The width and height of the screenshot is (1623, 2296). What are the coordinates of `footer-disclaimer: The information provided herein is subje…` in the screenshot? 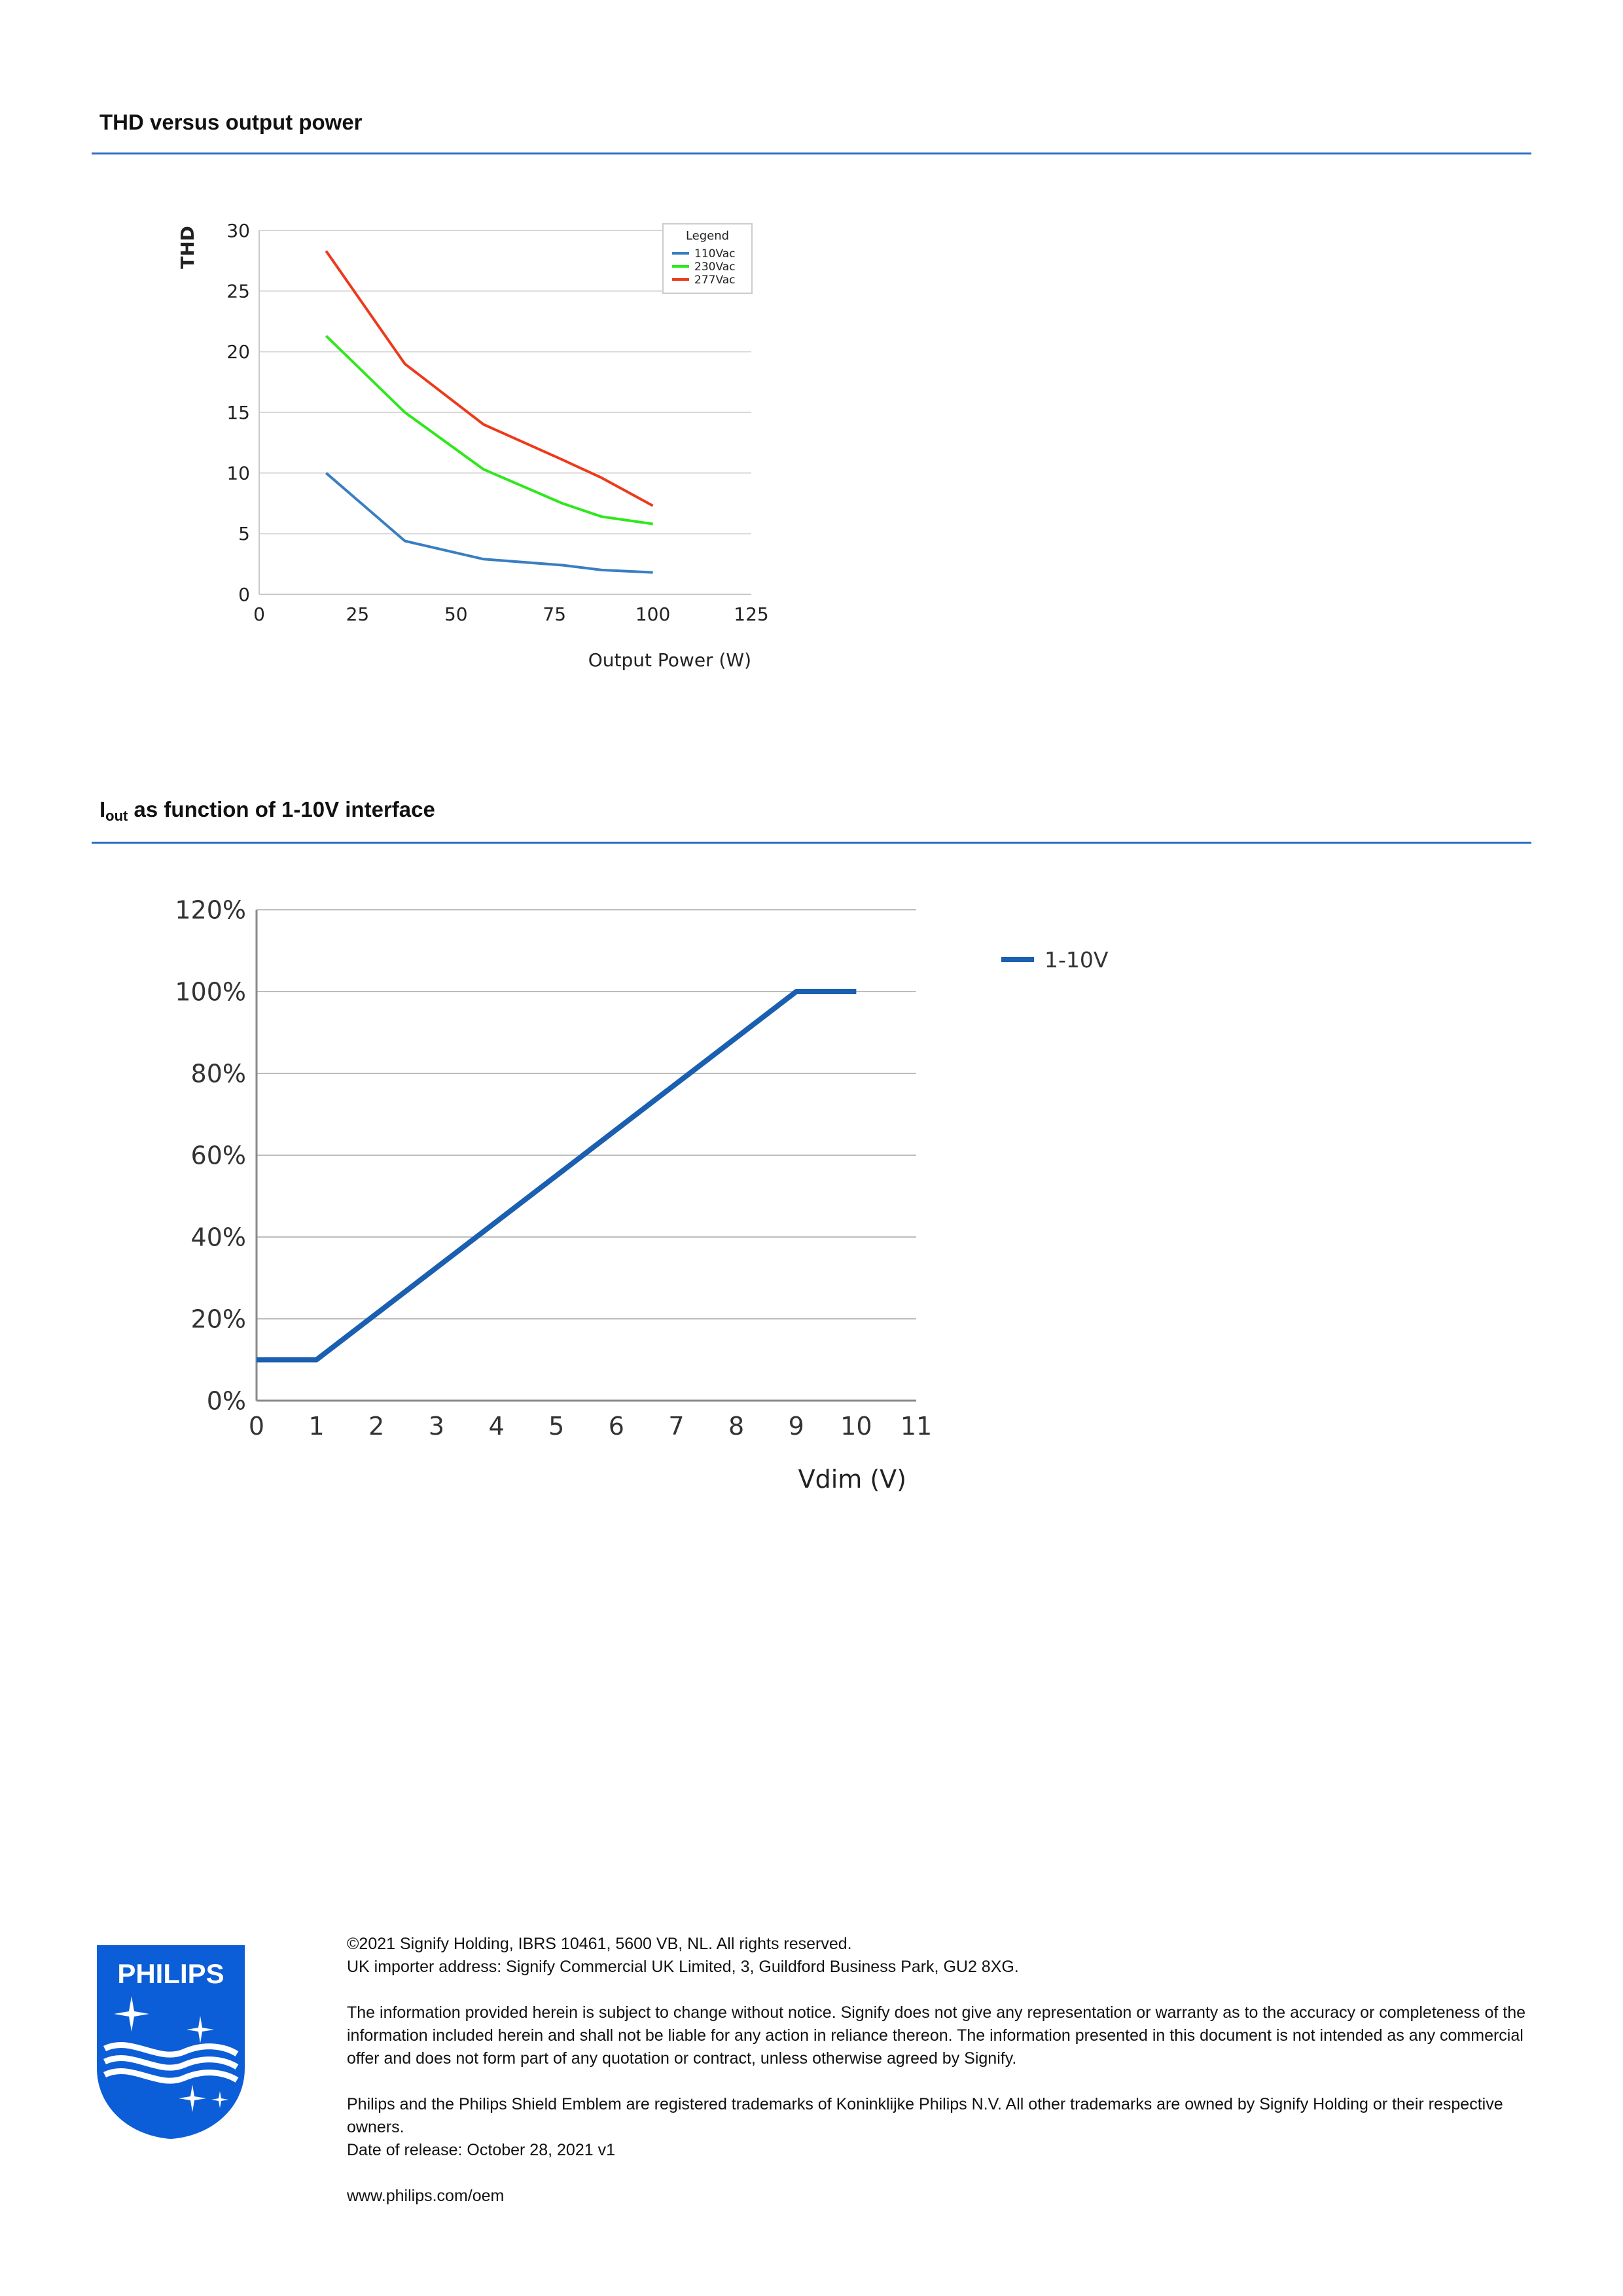 It's located at (937, 2035).